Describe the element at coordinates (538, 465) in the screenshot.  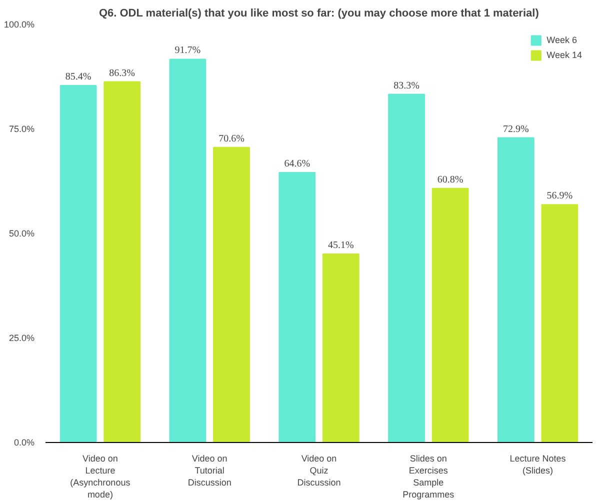
I see `x-tick-label: Lecture Notes (Slides)` at that location.